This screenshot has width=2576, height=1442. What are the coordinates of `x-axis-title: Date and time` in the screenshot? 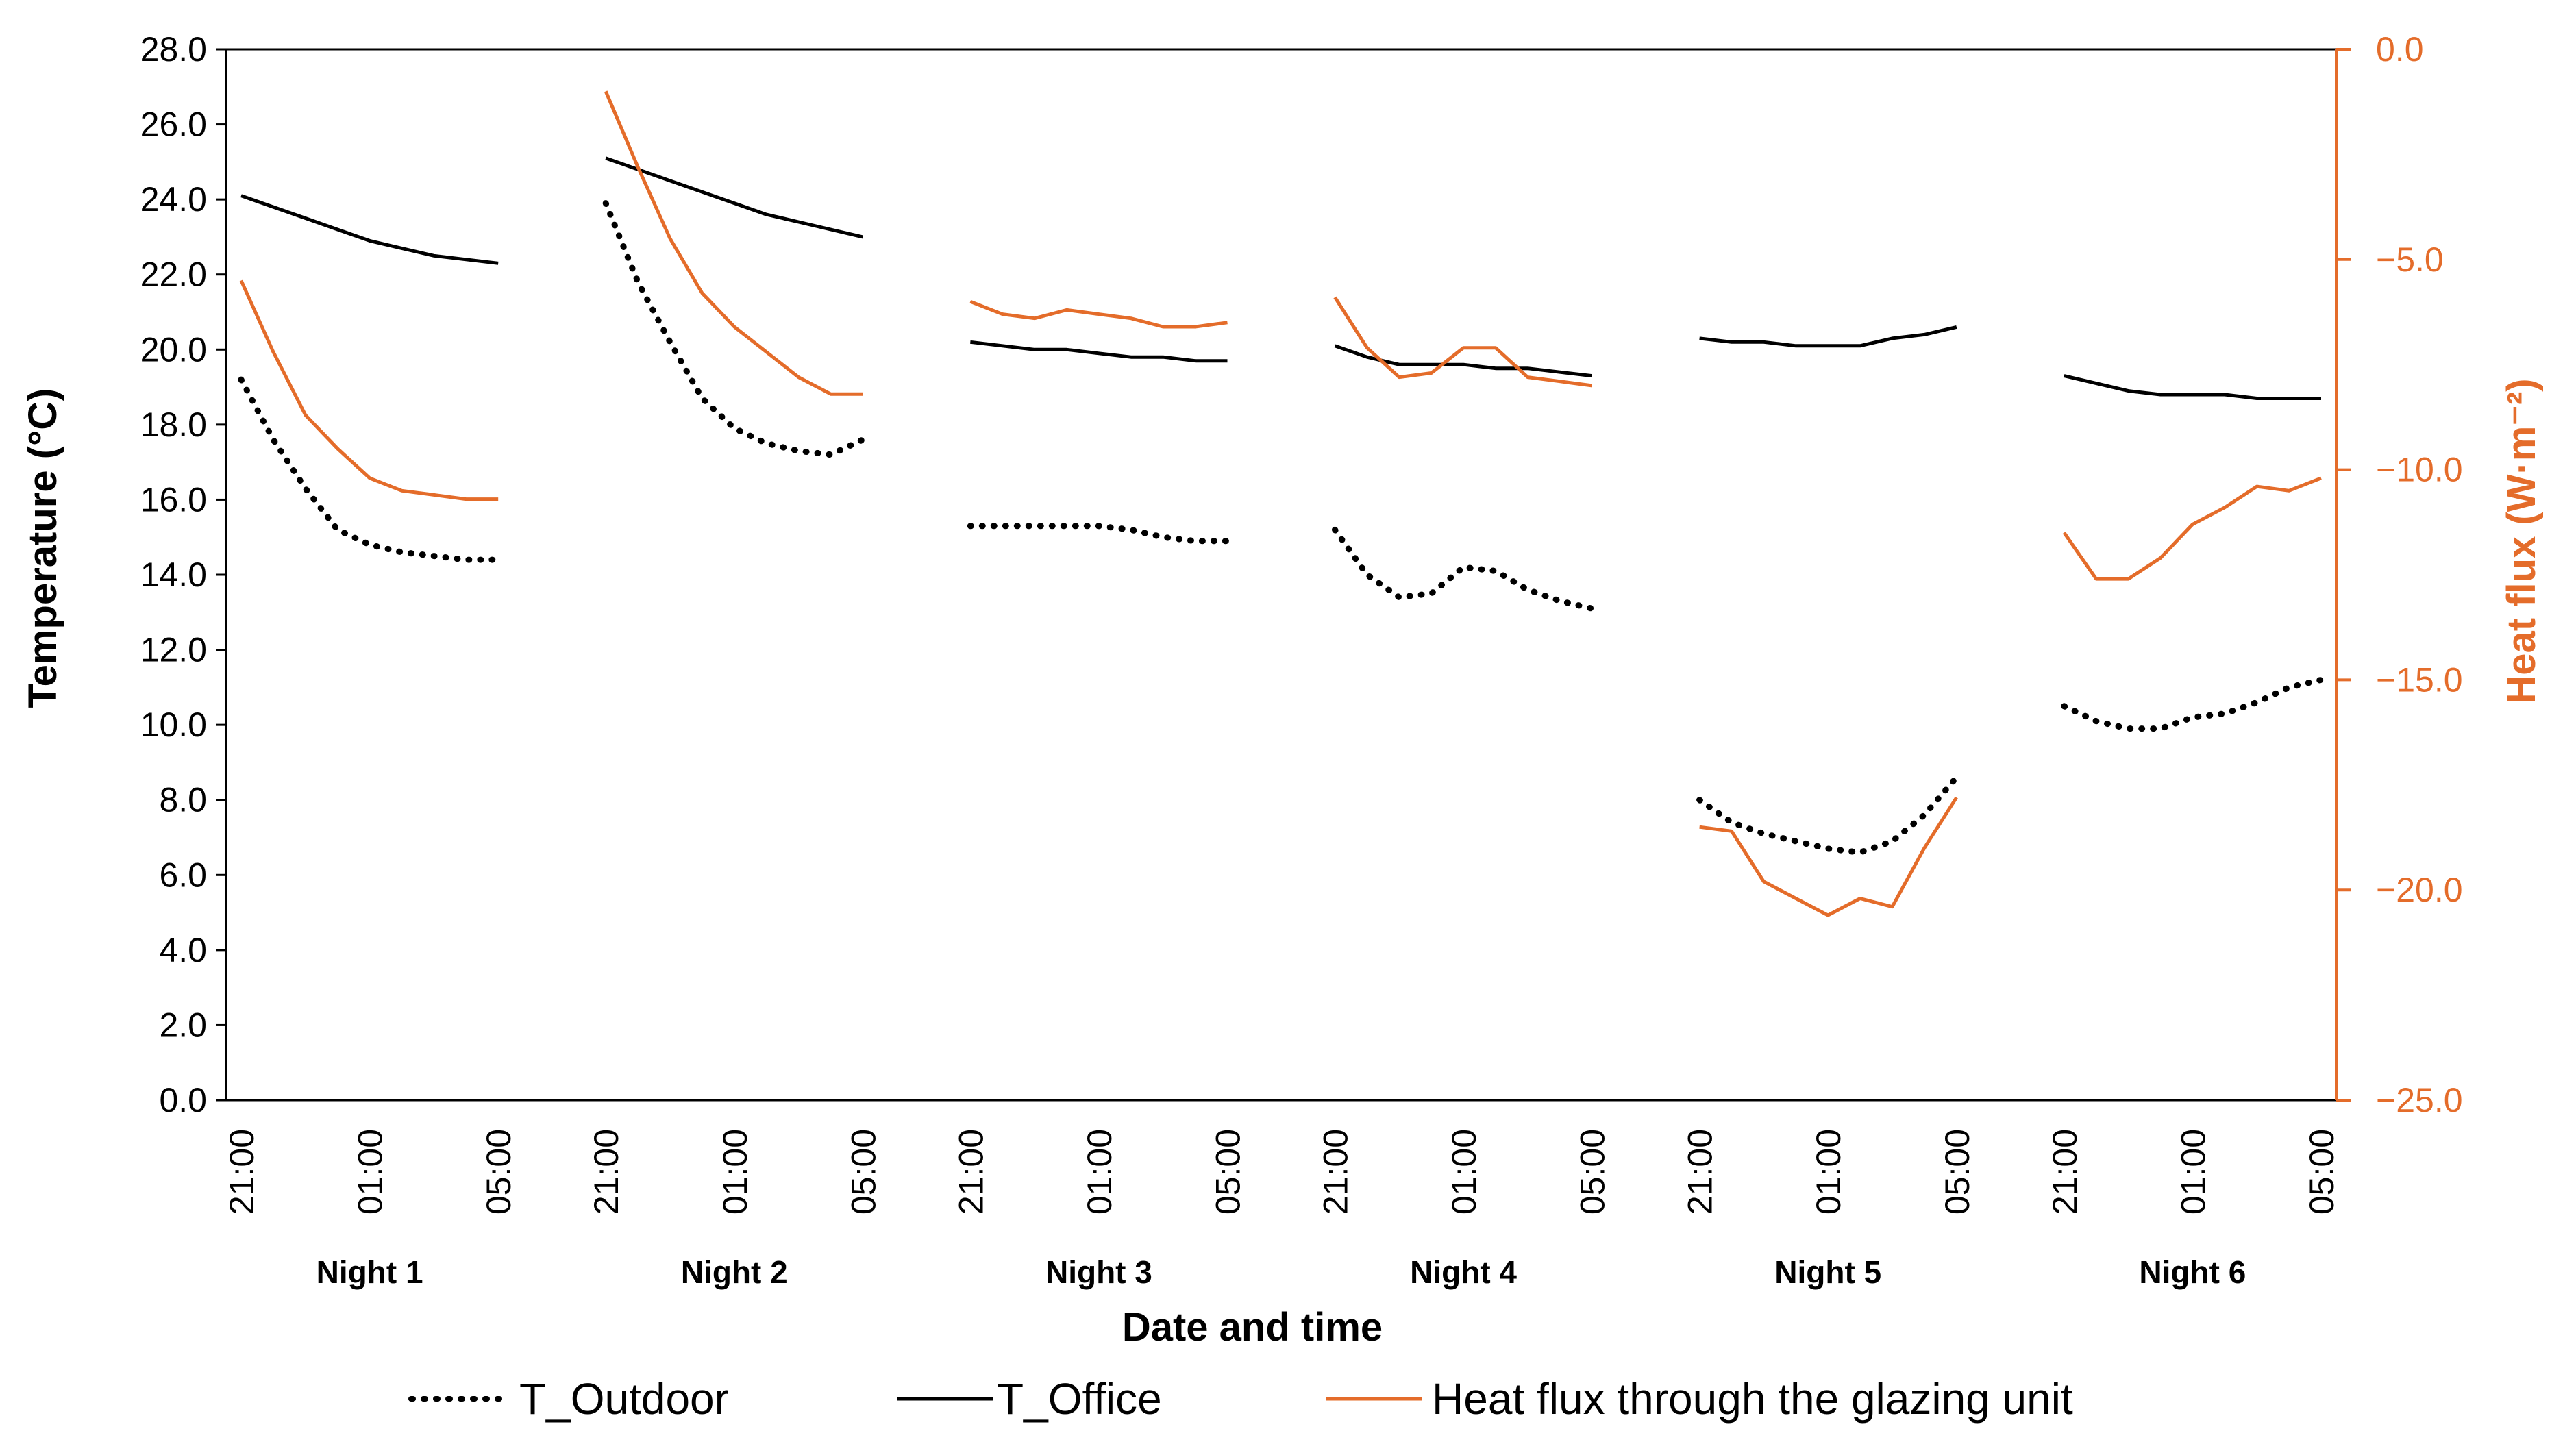 It's located at (1252, 1327).